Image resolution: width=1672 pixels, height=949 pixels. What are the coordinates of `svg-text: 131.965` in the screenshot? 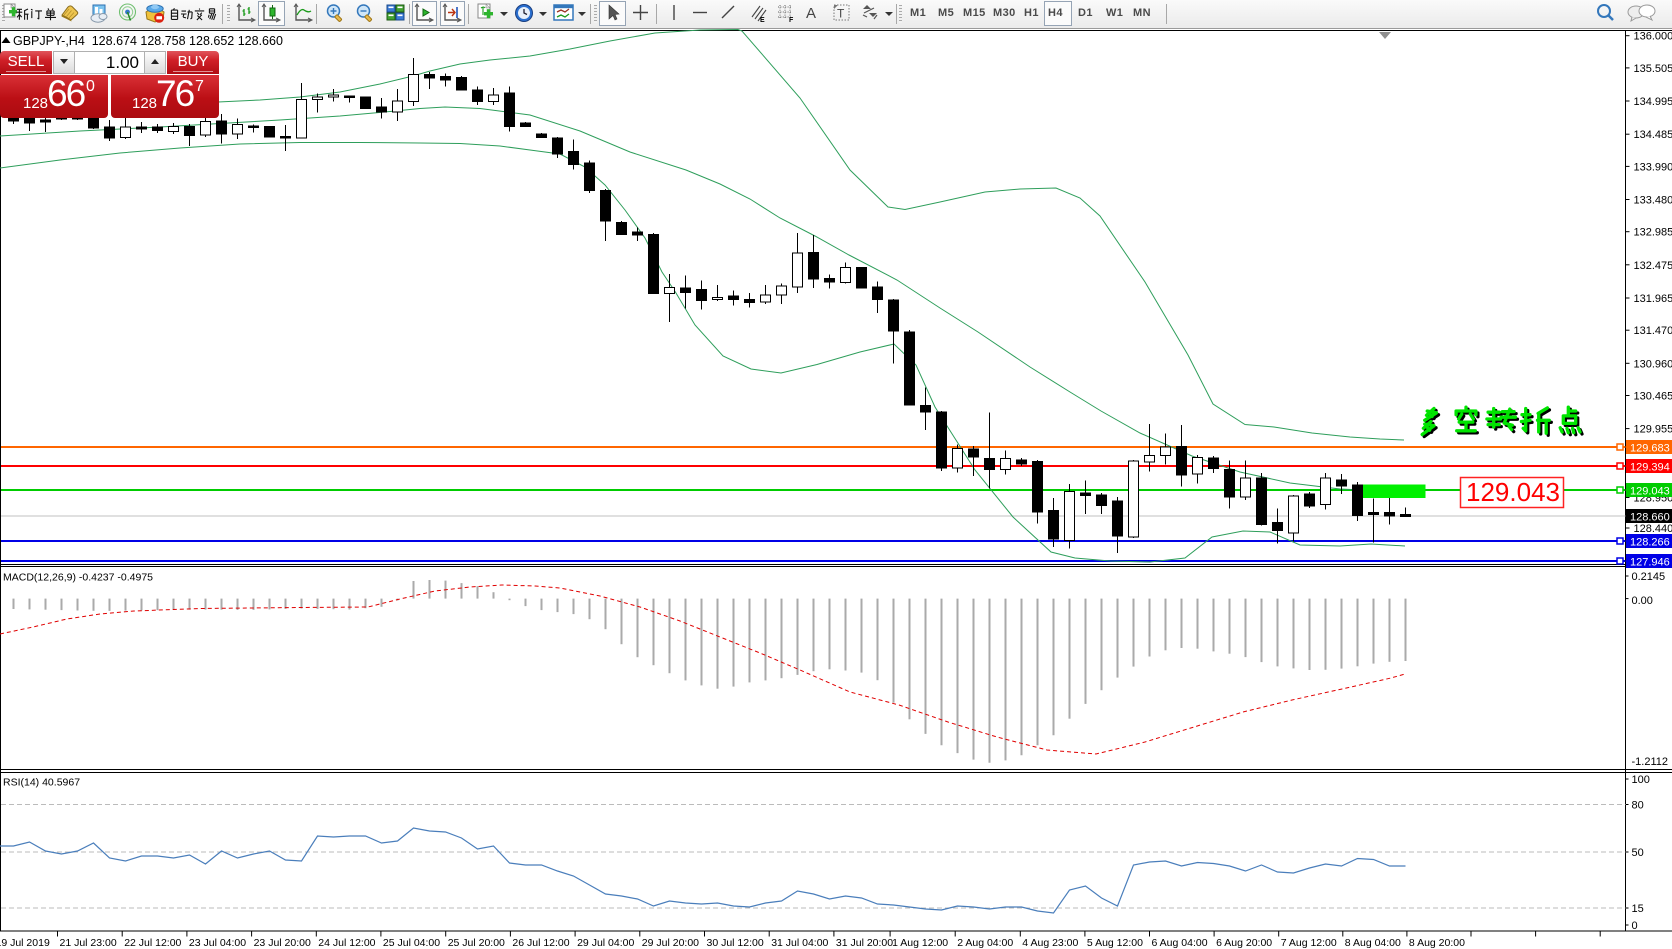 It's located at (1653, 299).